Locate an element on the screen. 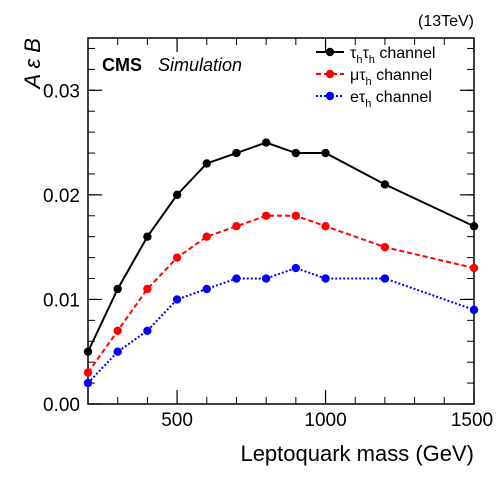  cms-label: CMS is located at coordinates (122, 65).